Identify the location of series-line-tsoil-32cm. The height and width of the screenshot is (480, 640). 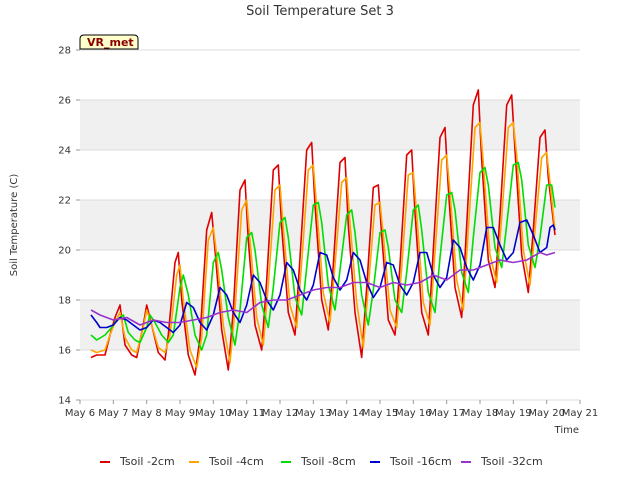
(323, 288).